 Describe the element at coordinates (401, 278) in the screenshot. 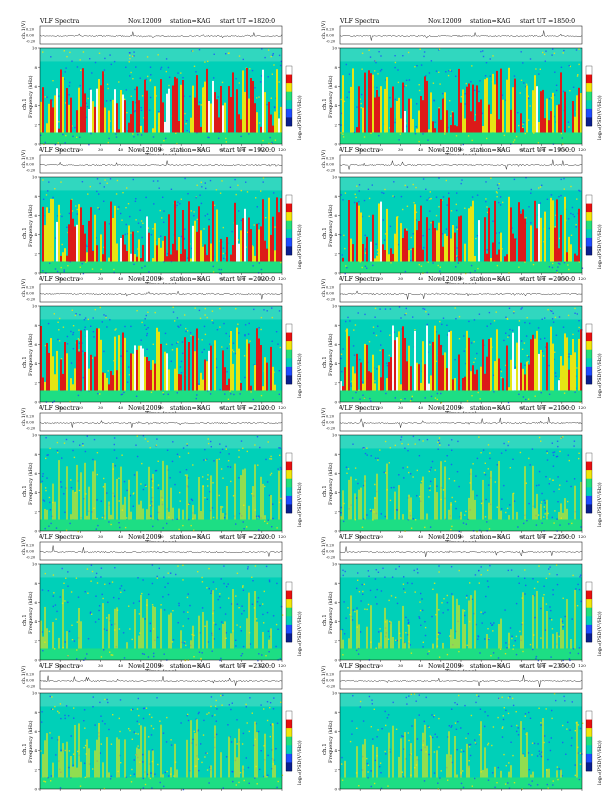

I see `time-tick-label: 30` at that location.